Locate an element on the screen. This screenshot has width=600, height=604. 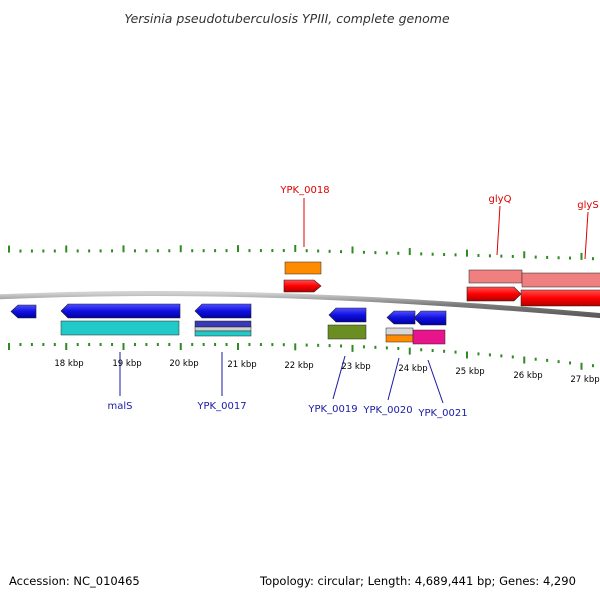
ypk-0017-rna-bar-mid is located at coordinates (223, 329).